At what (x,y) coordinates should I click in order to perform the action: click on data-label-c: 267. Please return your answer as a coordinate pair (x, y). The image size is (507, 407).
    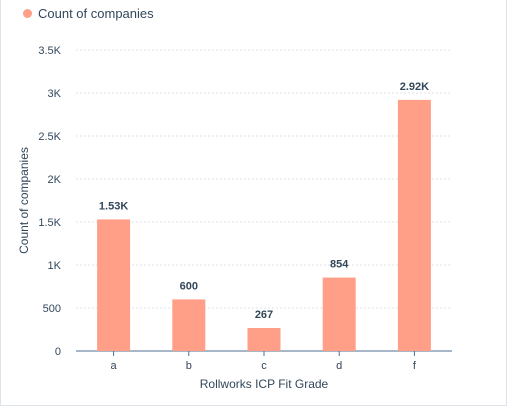
    Looking at the image, I should click on (264, 315).